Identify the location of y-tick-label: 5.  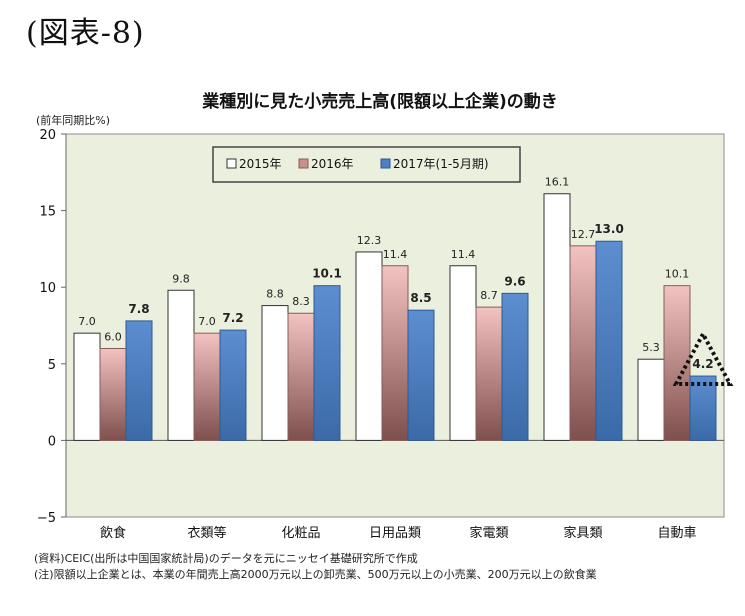
(52, 365).